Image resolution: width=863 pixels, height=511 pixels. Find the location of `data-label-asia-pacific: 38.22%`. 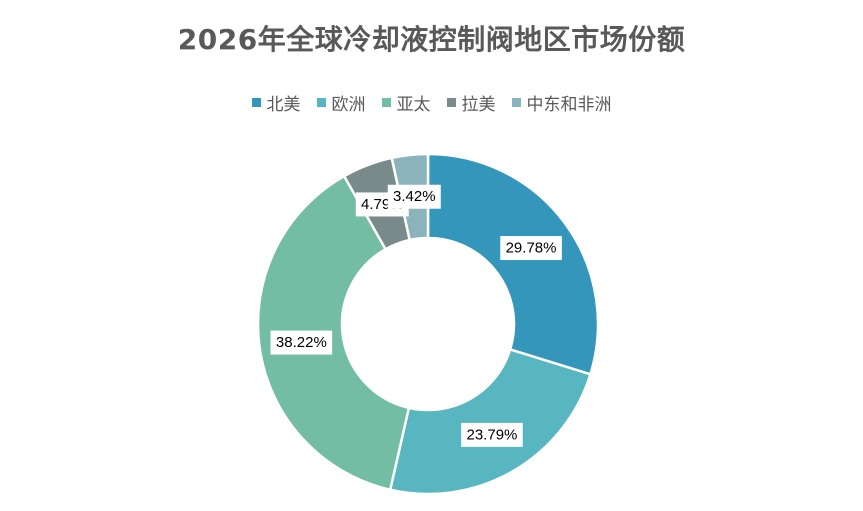

data-label-asia-pacific: 38.22% is located at coordinates (301, 342).